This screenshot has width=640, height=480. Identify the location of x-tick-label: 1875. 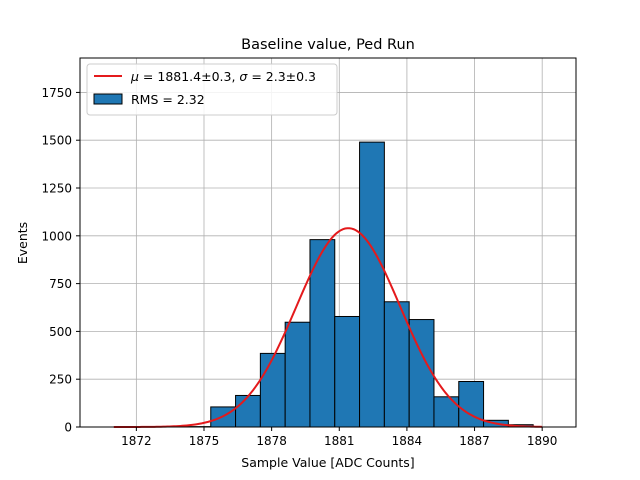
(204, 441).